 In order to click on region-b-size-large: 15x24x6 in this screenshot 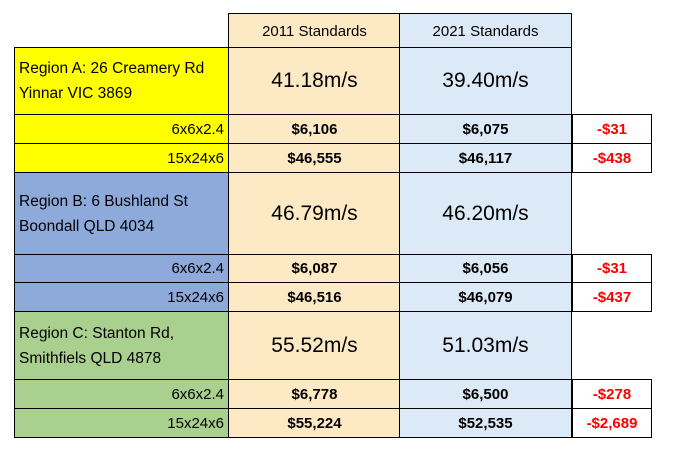, I will do `click(122, 297)`.